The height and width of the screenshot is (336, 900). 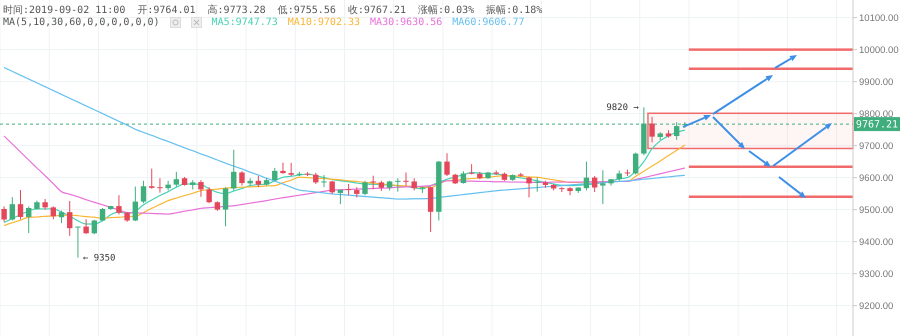 I want to click on annotation: 时间:2019-09-02 11:00, so click(x=64, y=10).